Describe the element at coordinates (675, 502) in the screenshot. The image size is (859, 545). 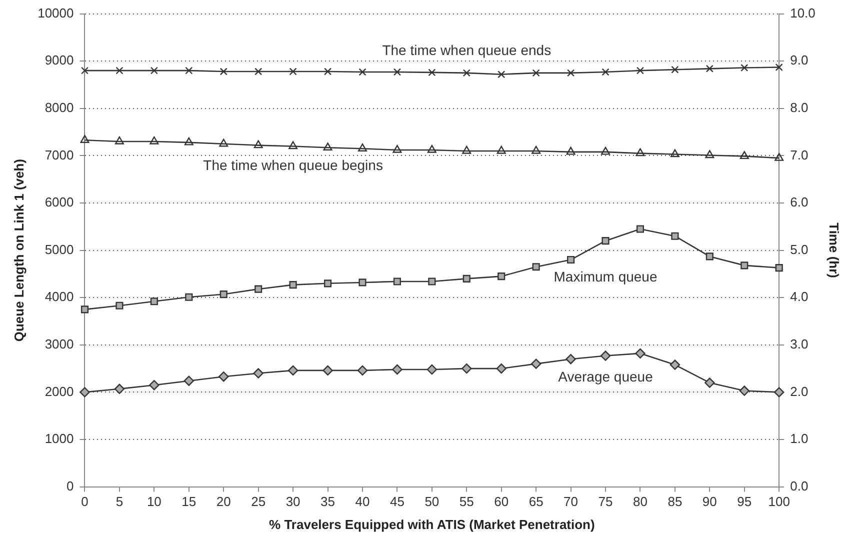
I see `x-tick-label: 85` at that location.